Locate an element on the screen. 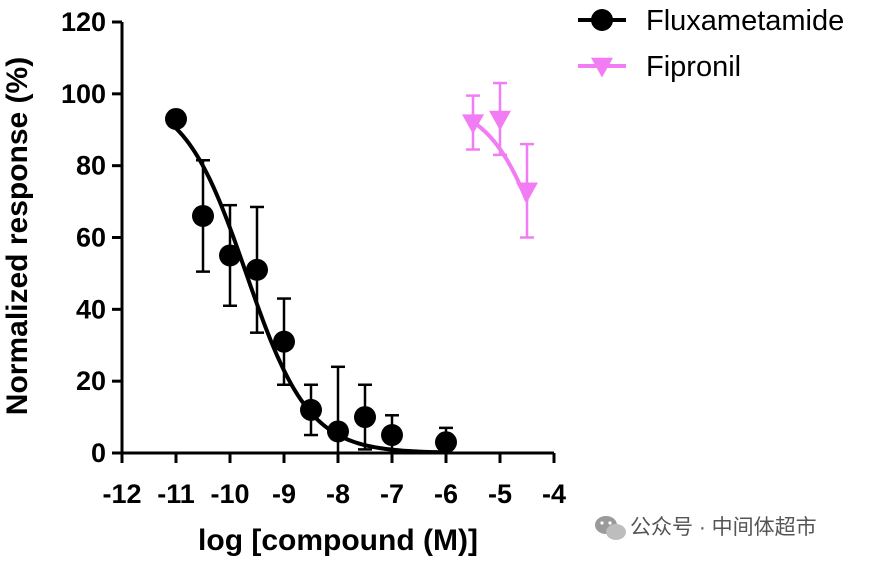 Image resolution: width=886 pixels, height=561 pixels. legend-label: Fipronil is located at coordinates (693, 67).